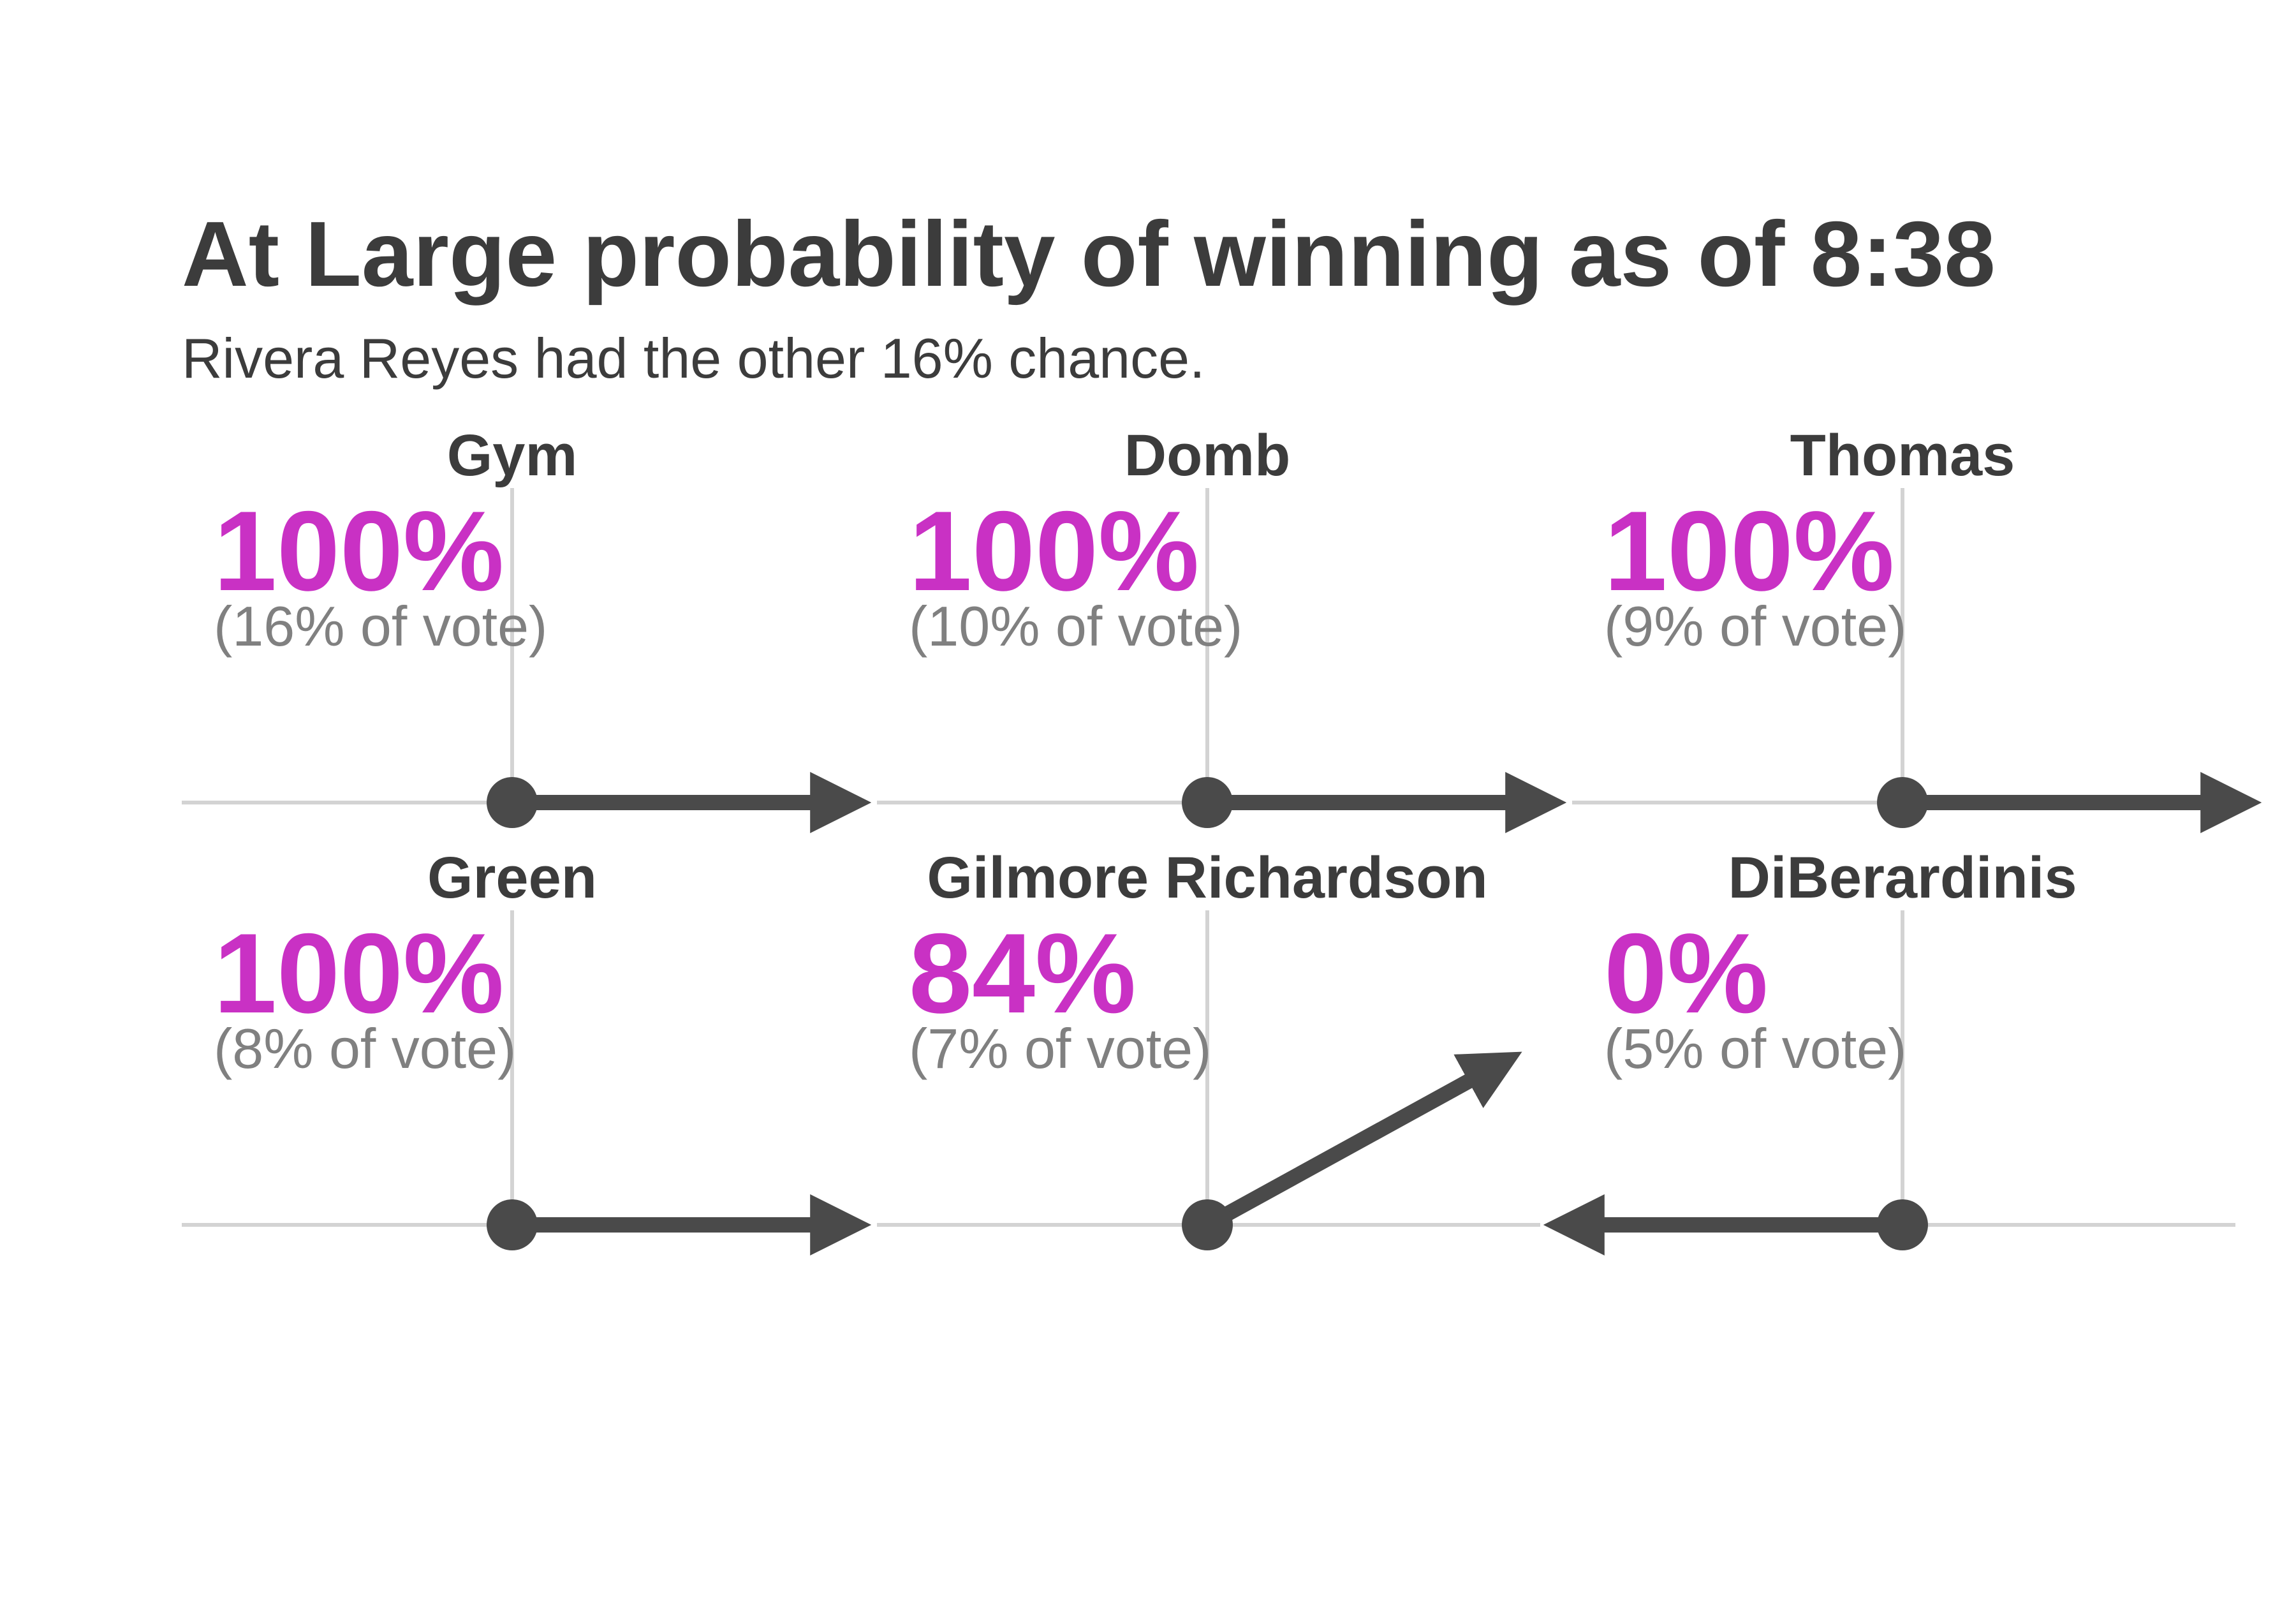 This screenshot has width=2296, height=1607. What do you see at coordinates (1207, 456) in the screenshot?
I see `candidate-name: Domb` at bounding box center [1207, 456].